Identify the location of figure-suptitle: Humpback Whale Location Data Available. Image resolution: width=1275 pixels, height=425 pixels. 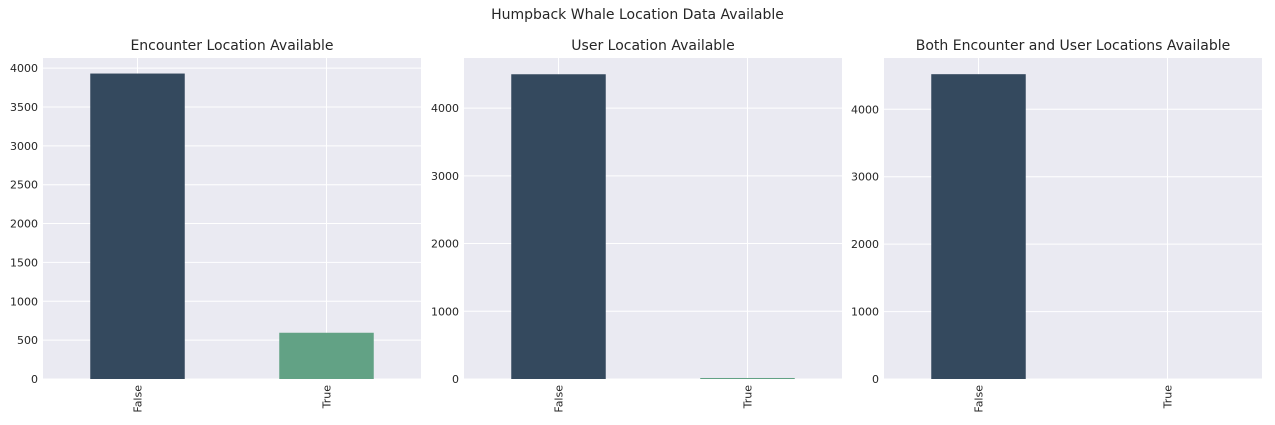
(637, 15).